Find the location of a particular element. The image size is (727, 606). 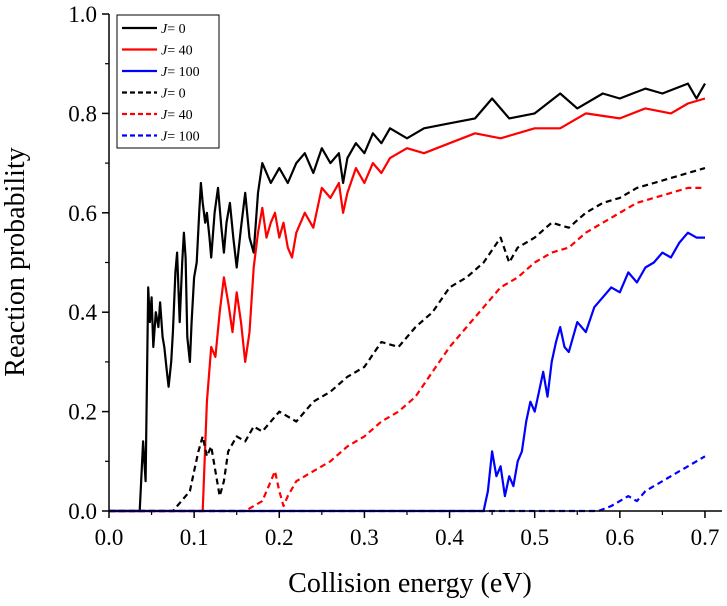

x-tick-label: 0.3 is located at coordinates (364, 537).